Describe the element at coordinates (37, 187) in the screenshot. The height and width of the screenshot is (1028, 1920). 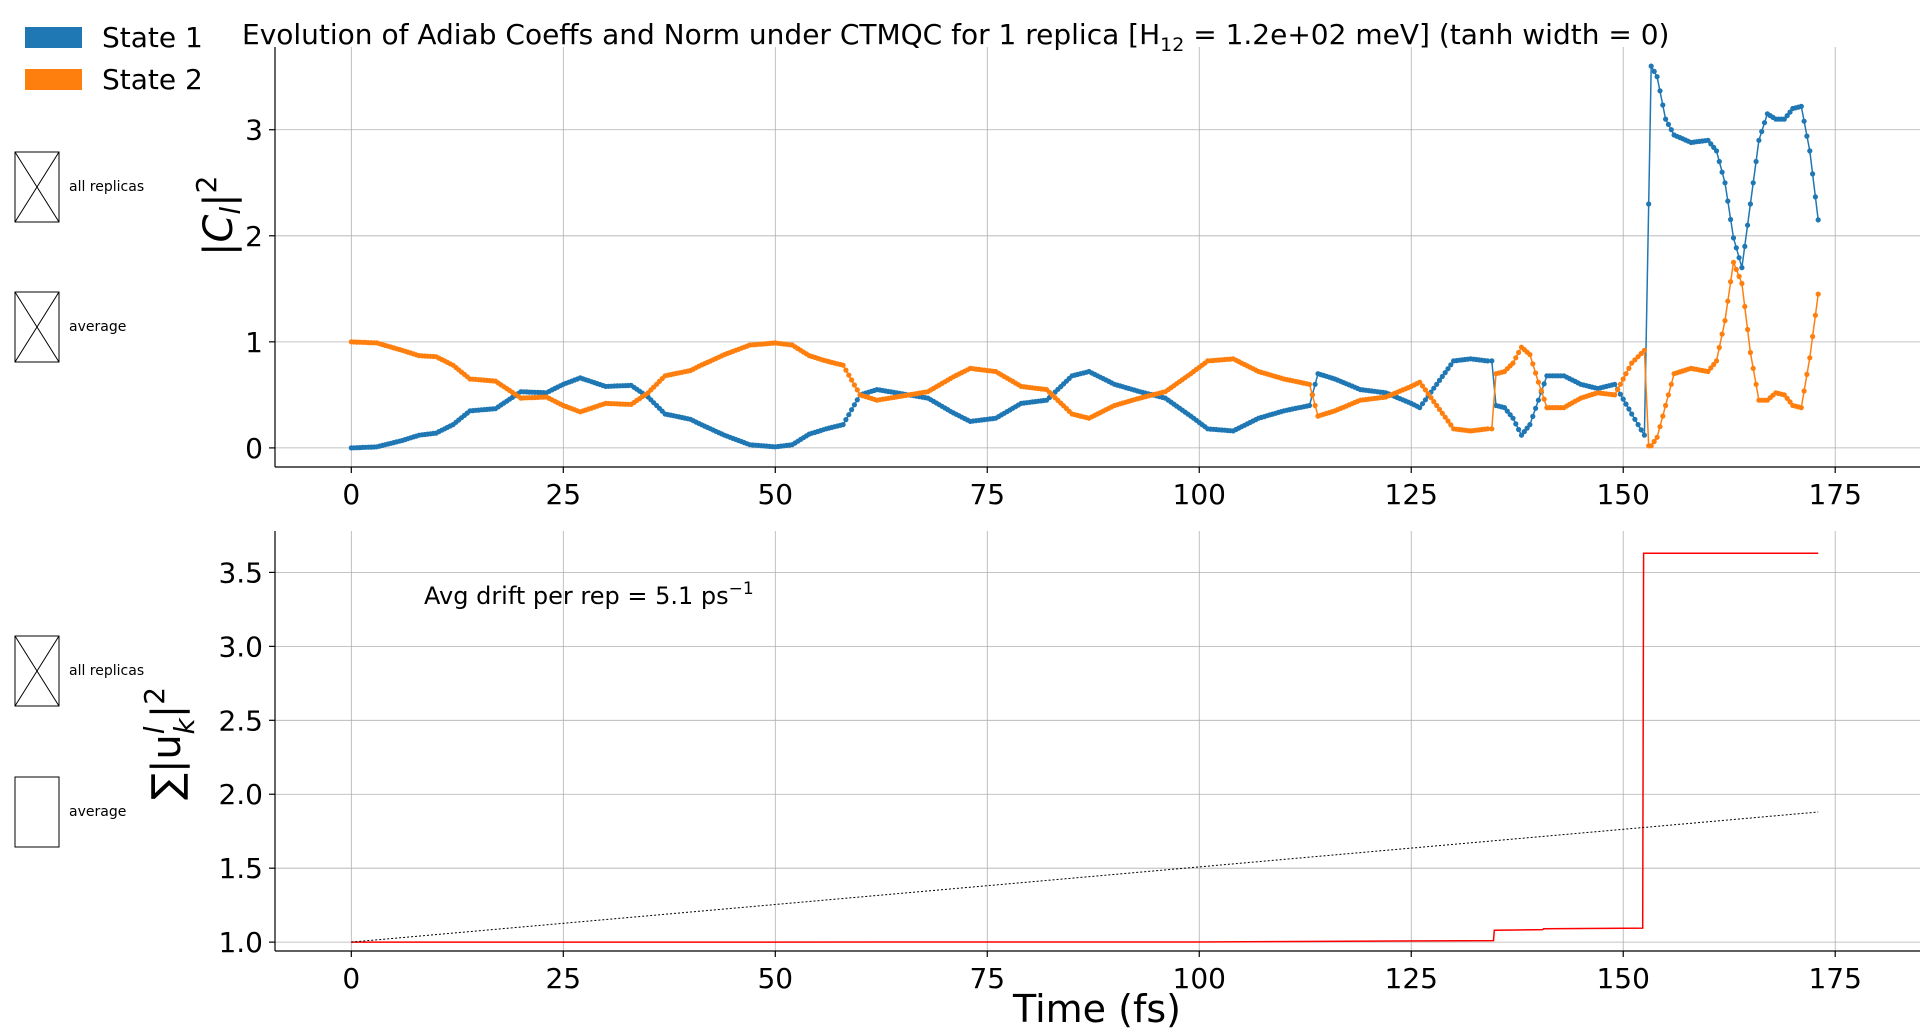
I see `top-all-replicas-cross-b` at that location.